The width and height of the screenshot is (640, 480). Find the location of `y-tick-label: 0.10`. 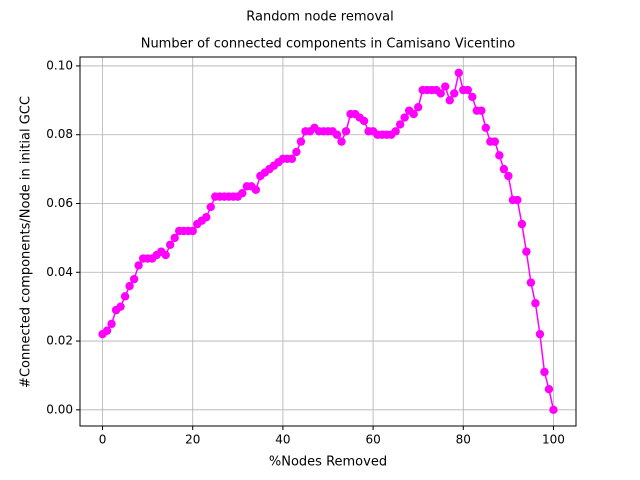

y-tick-label: 0.10 is located at coordinates (59, 65).